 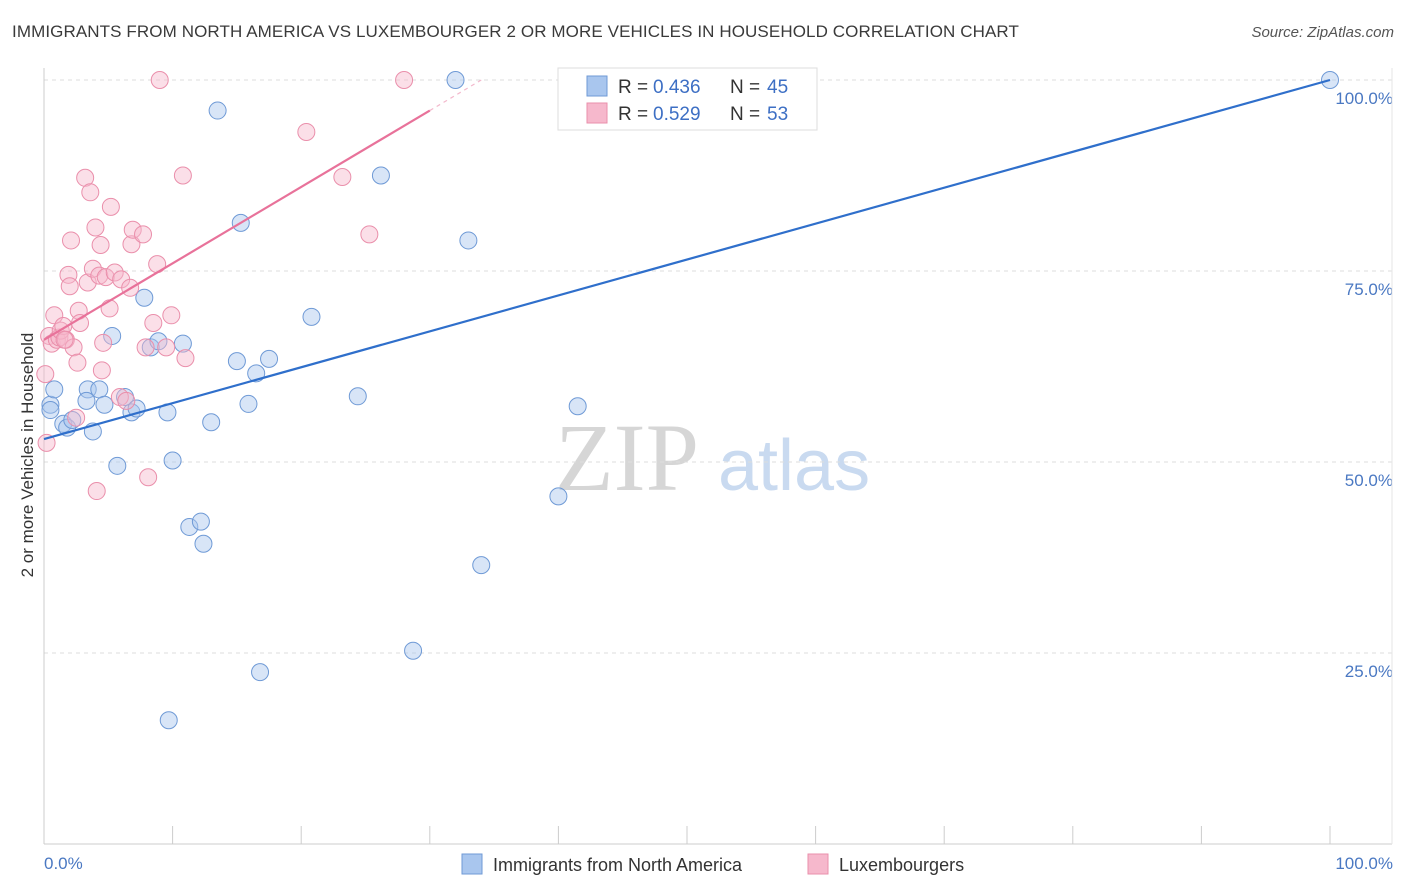 I want to click on legend-r-label-pink: R =, so click(x=633, y=114).